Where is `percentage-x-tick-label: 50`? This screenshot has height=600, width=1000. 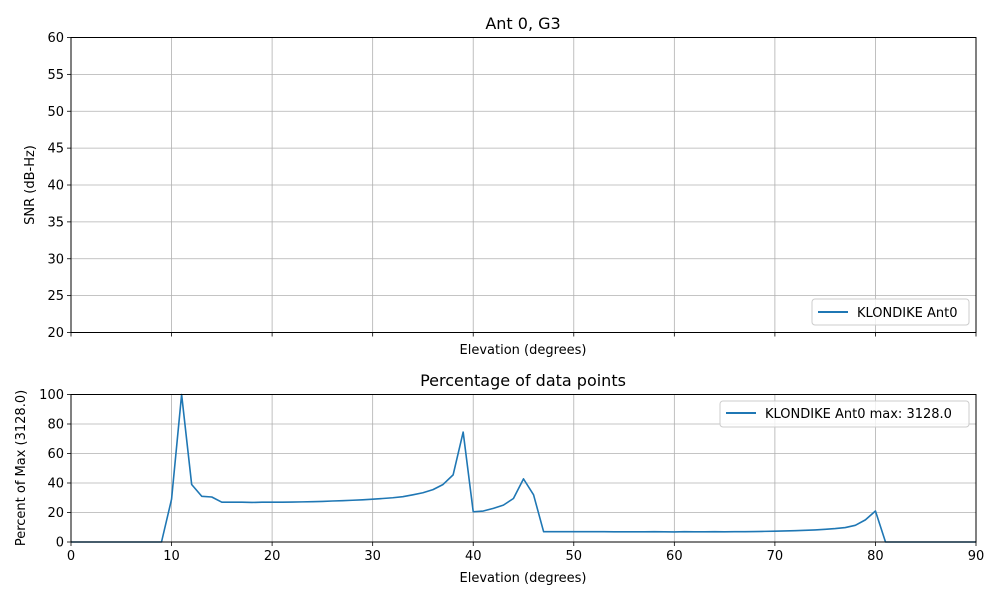
percentage-x-tick-label: 50 is located at coordinates (574, 556).